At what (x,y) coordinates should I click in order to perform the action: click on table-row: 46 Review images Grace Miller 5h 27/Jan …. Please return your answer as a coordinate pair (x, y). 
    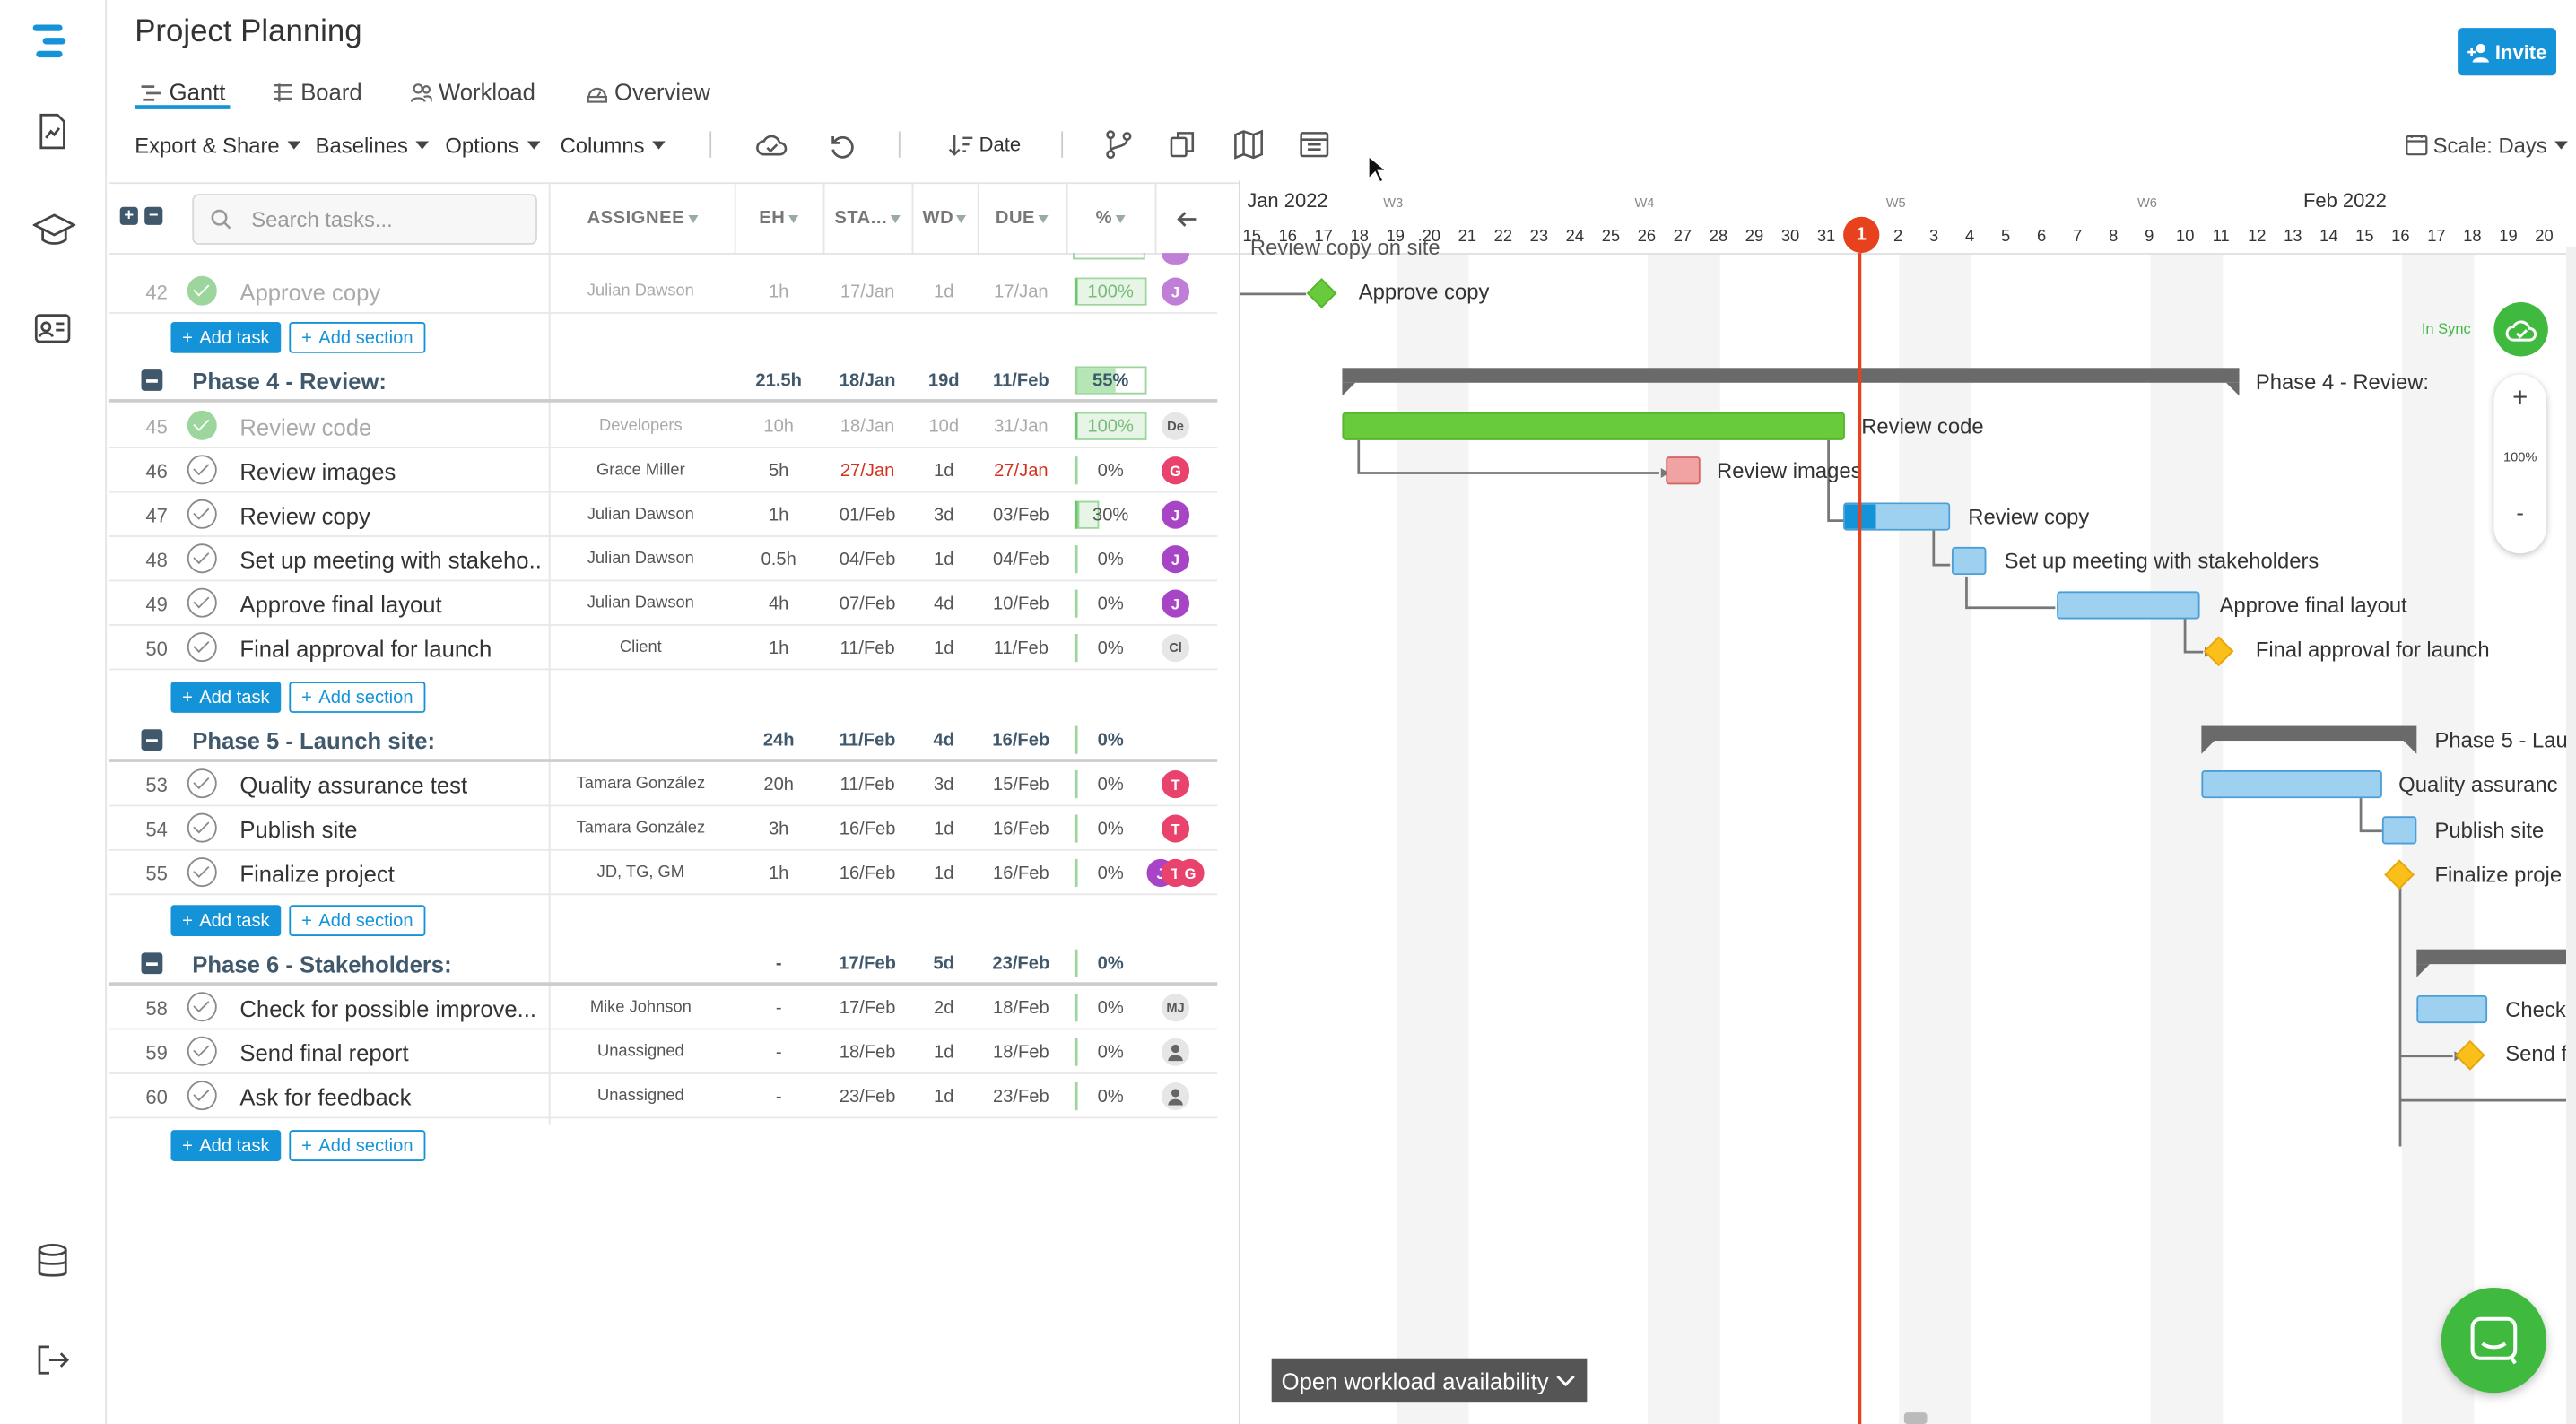
    Looking at the image, I should click on (663, 470).